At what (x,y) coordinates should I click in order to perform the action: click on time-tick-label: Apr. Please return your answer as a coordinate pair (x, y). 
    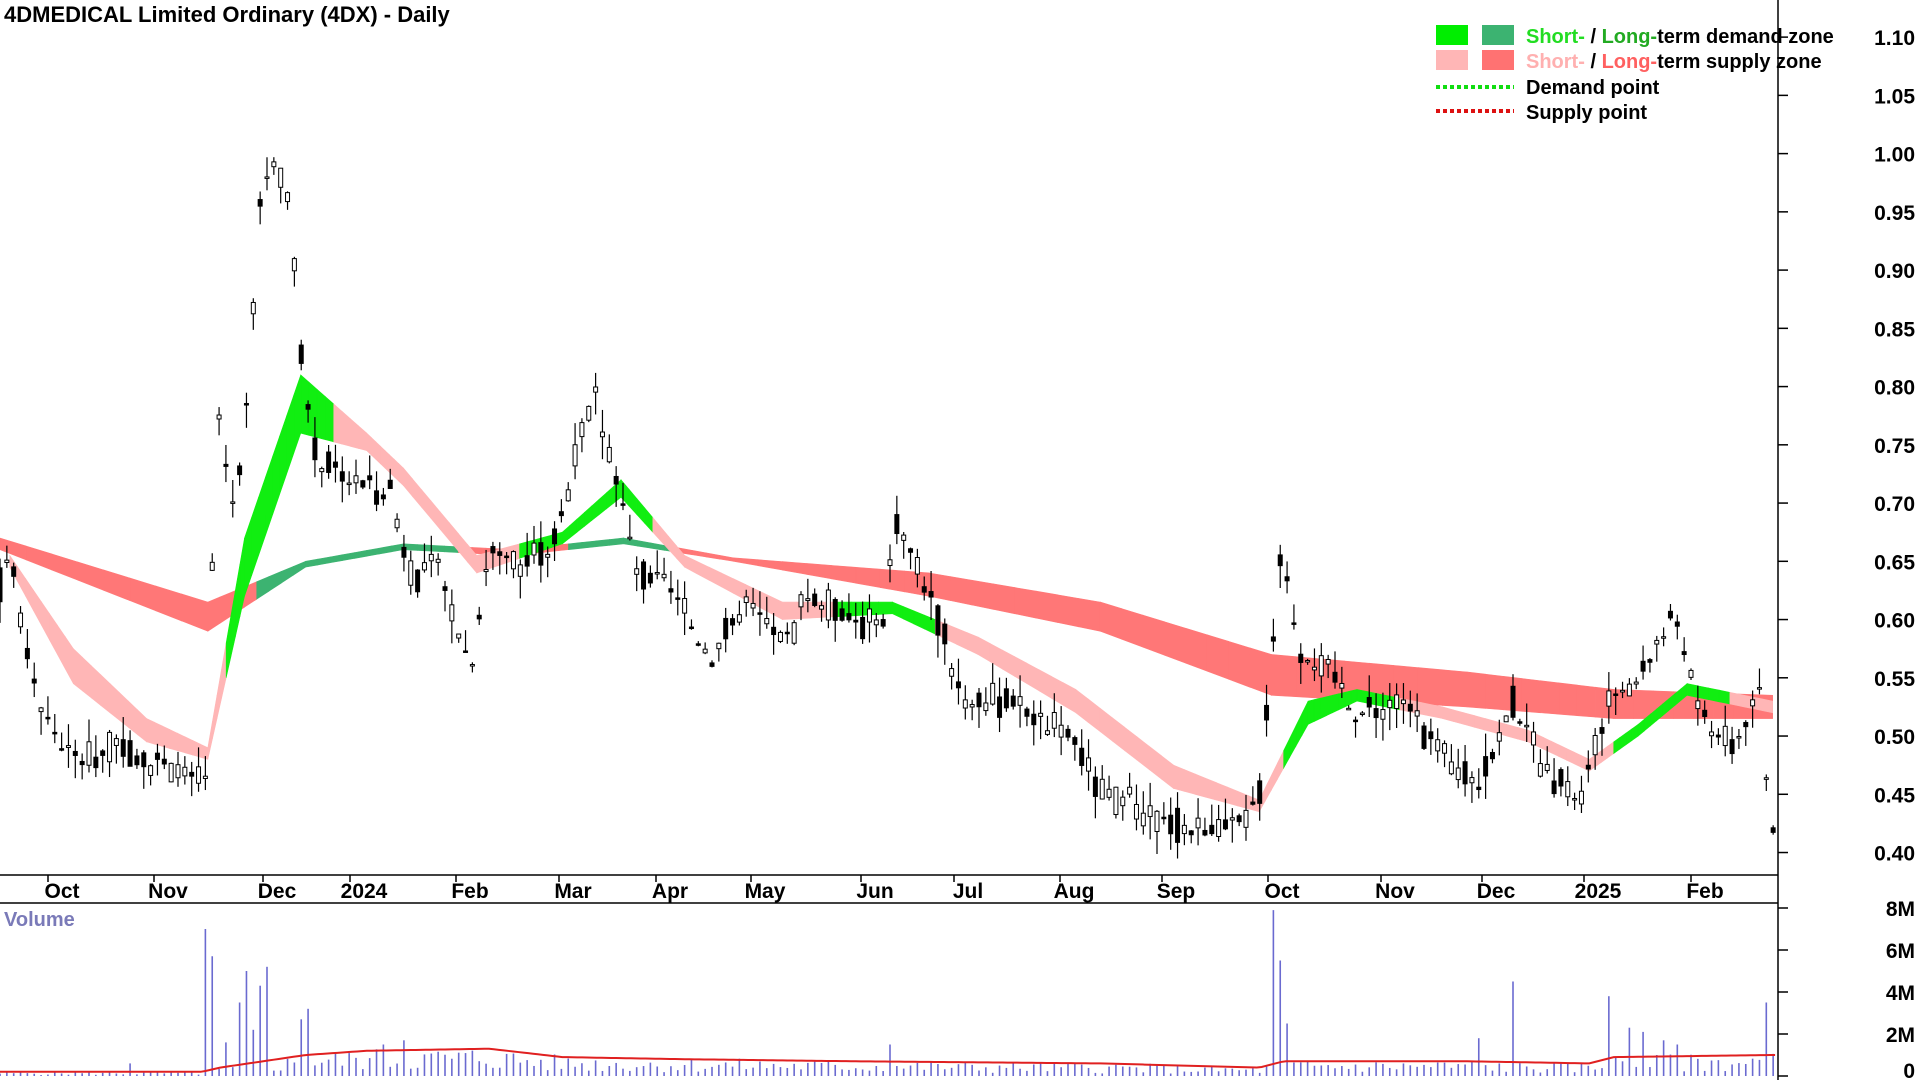
    Looking at the image, I should click on (670, 891).